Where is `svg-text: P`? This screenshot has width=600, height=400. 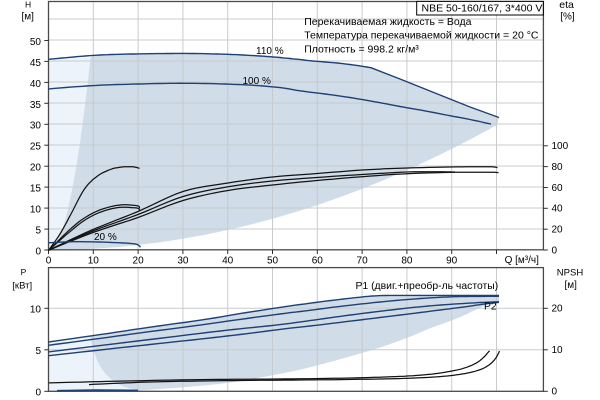 svg-text: P is located at coordinates (24, 272).